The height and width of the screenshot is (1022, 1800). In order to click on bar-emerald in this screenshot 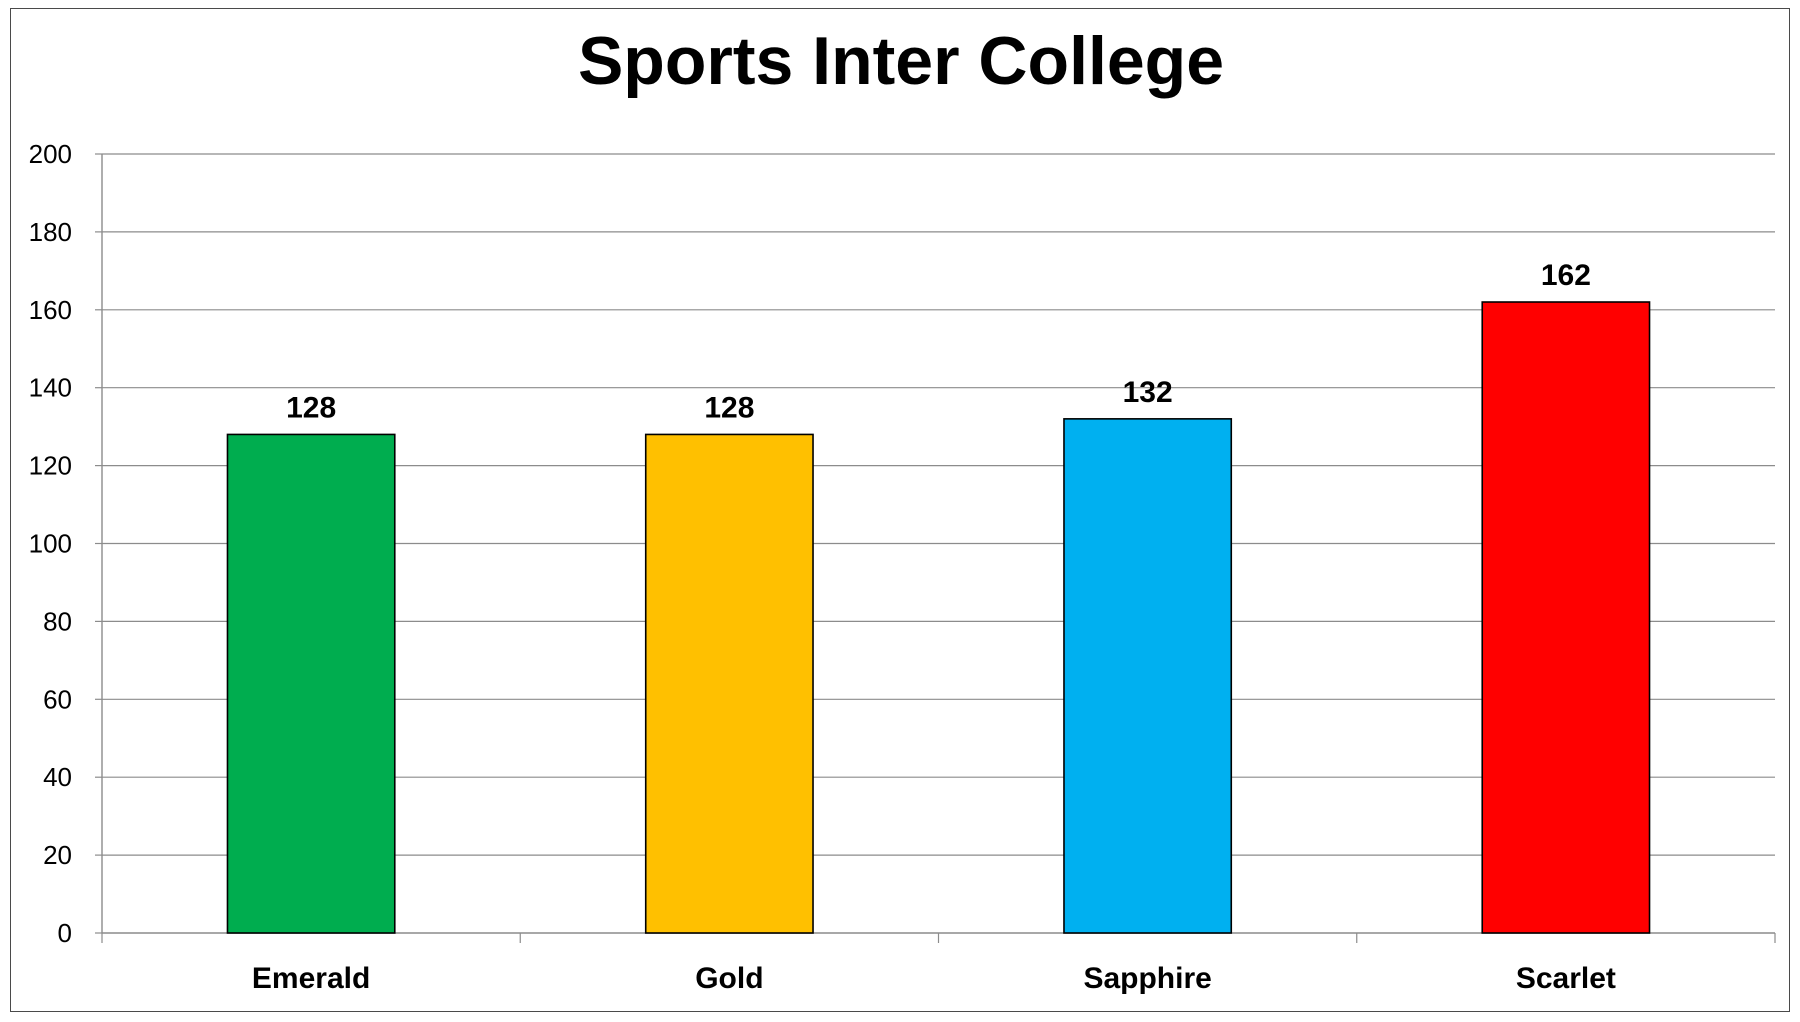, I will do `click(311, 683)`.